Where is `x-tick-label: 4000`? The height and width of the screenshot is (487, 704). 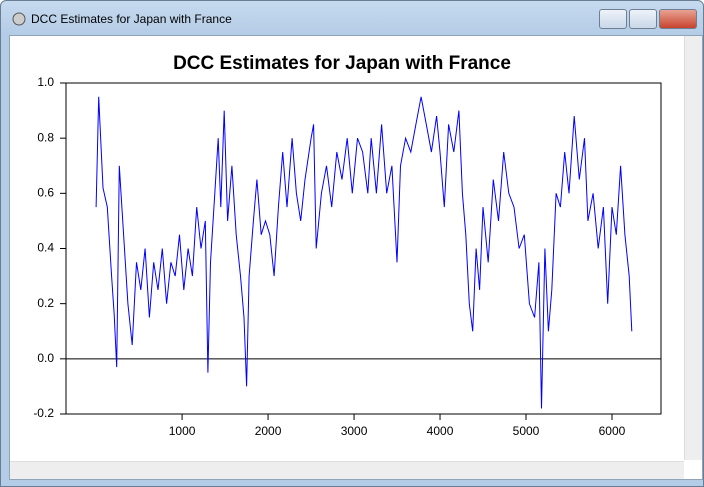 x-tick-label: 4000 is located at coordinates (440, 431).